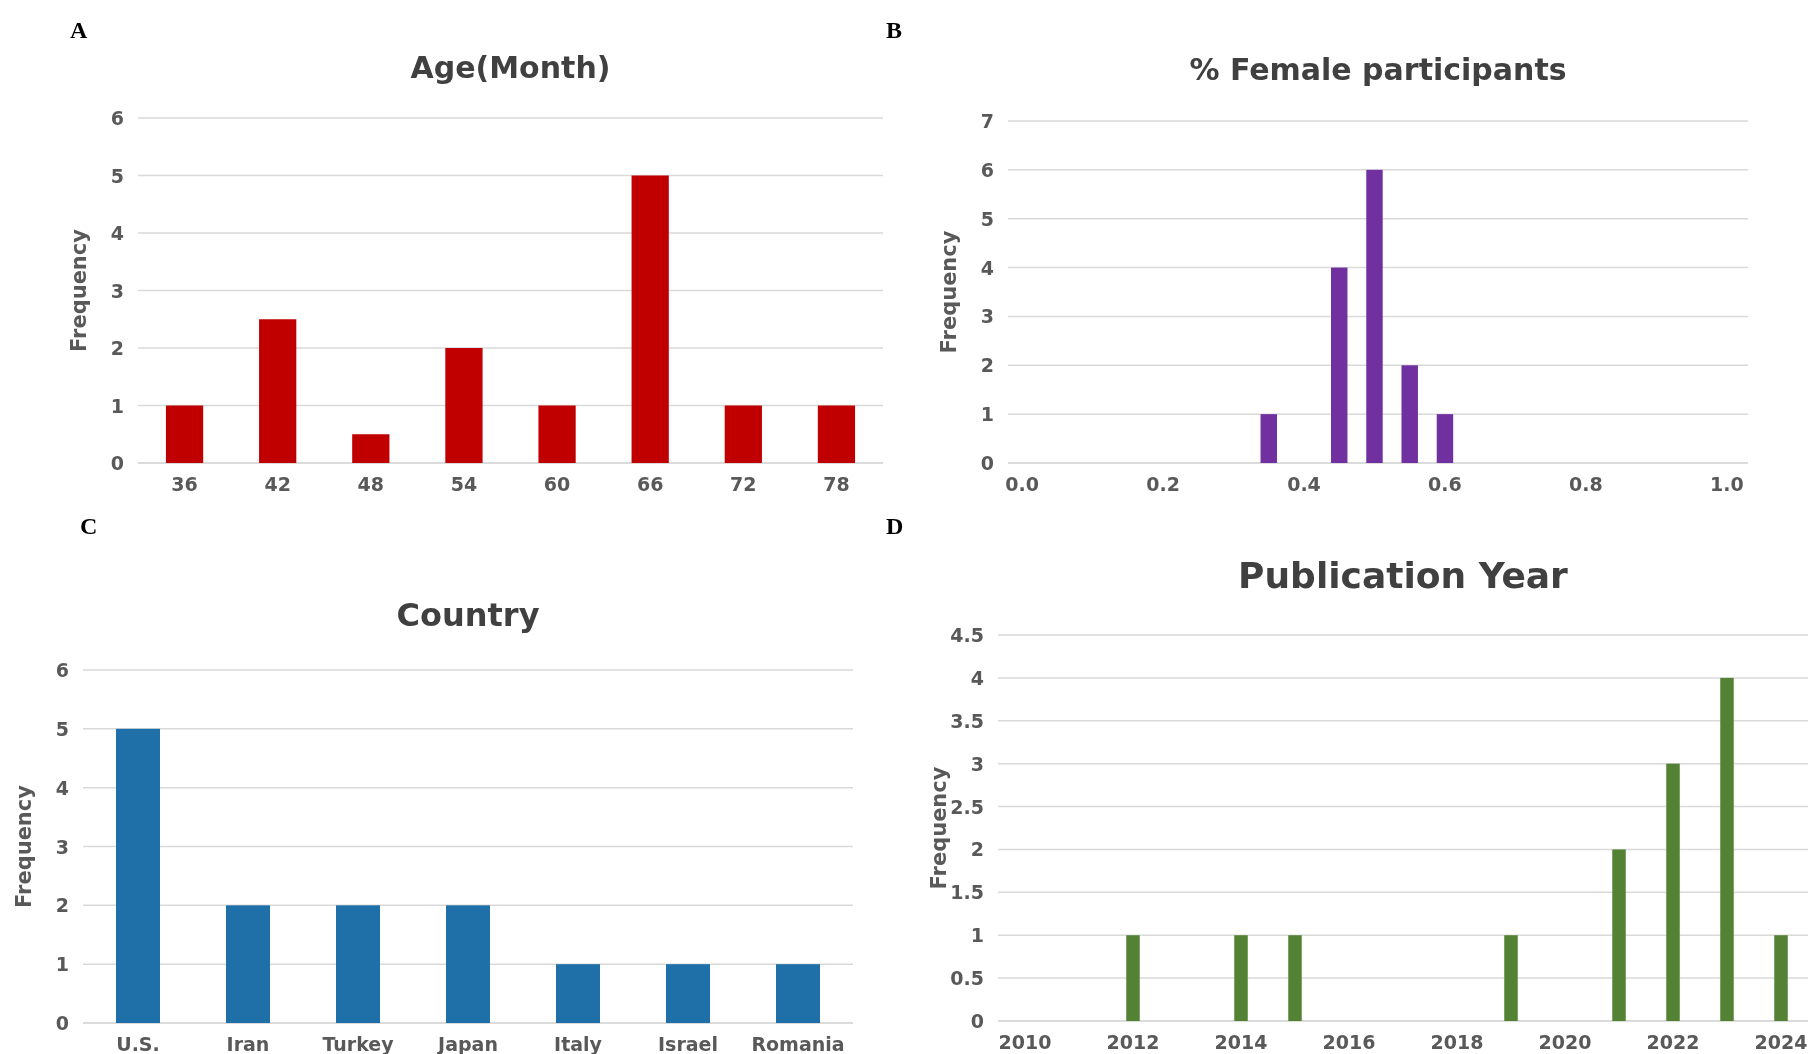 The width and height of the screenshot is (1809, 1054). Describe the element at coordinates (967, 806) in the screenshot. I see `y-tick-label: 2.5` at that location.